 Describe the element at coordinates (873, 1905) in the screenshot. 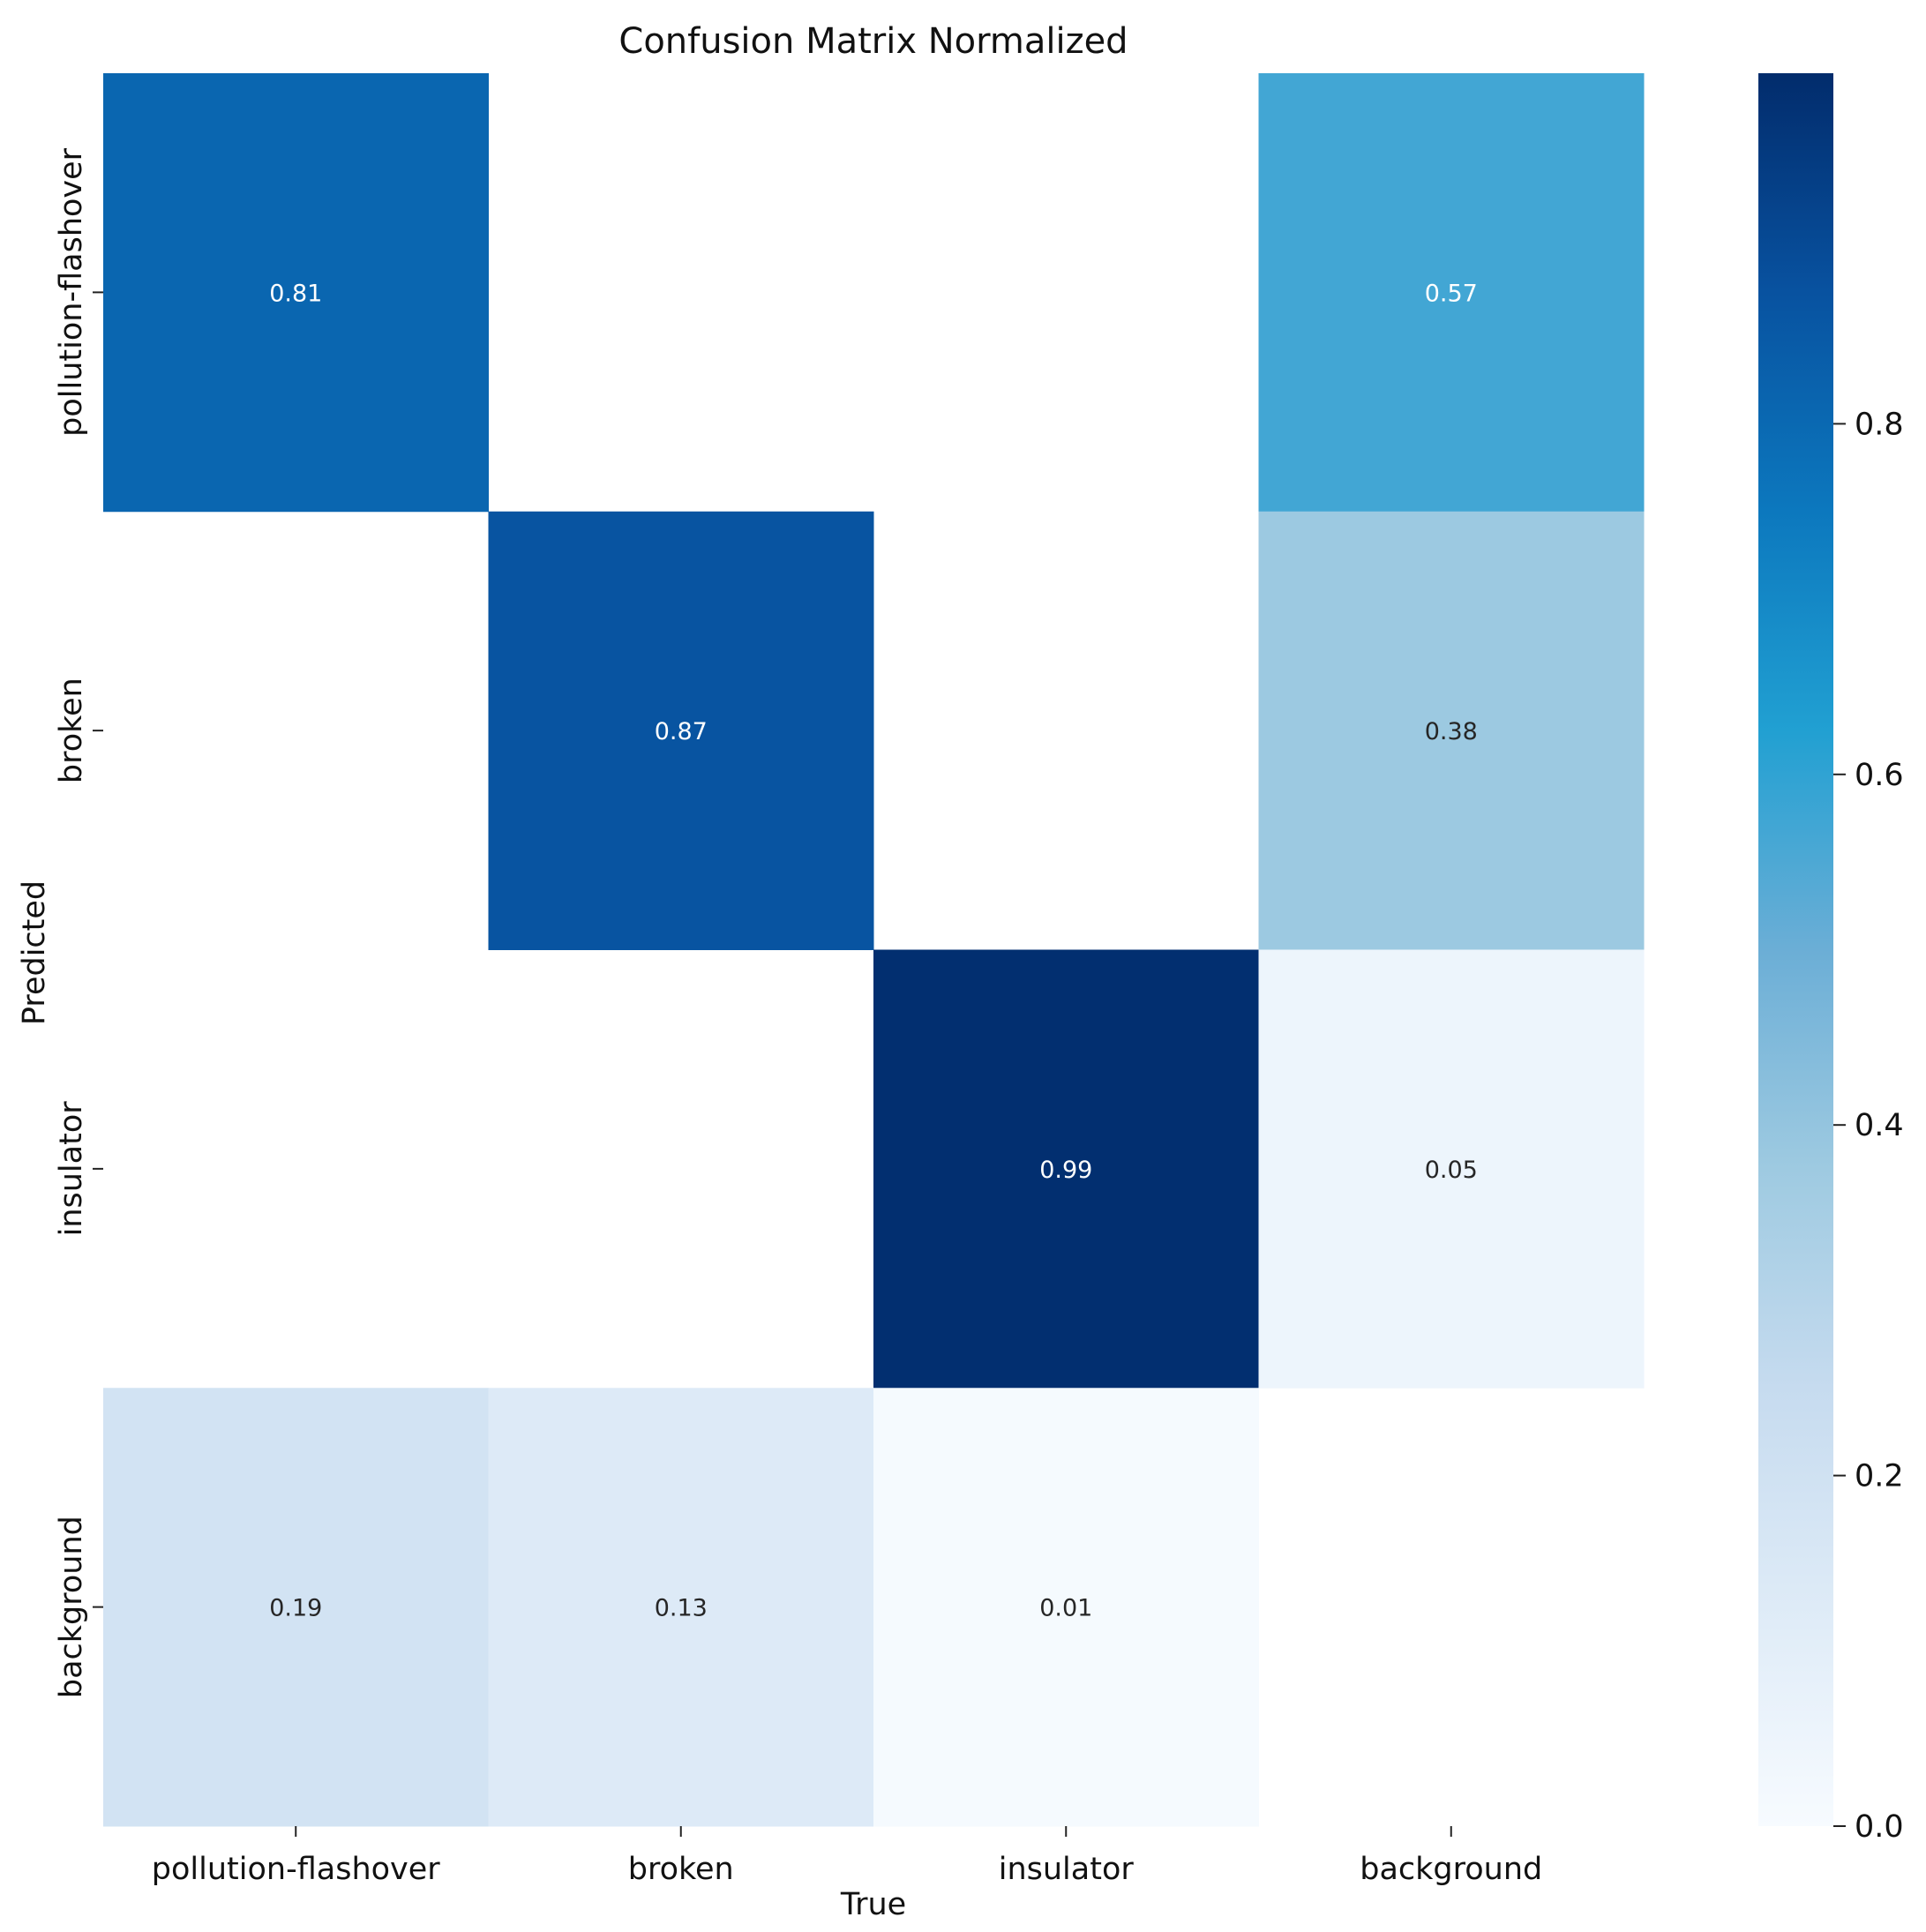

I see `x-axis-label: True` at that location.